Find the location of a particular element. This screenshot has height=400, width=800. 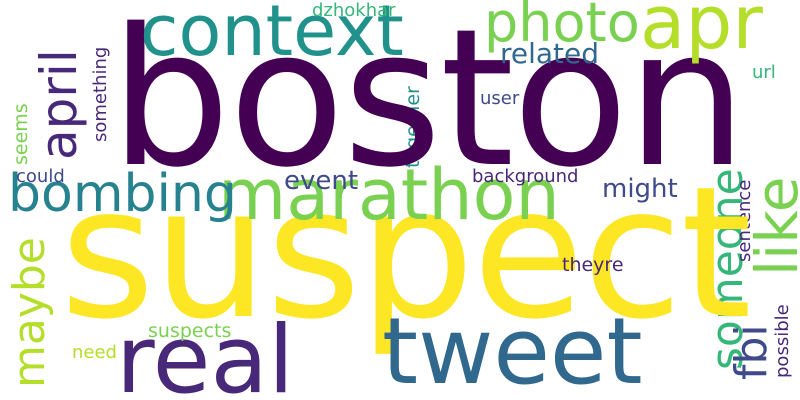

word-like: like is located at coordinates (771, 226).